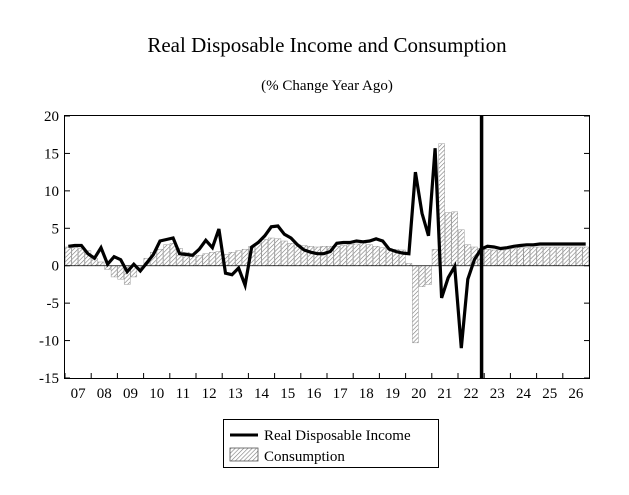 This screenshot has width=629, height=495. Describe the element at coordinates (341, 394) in the screenshot. I see `x-tick-label: 17` at that location.